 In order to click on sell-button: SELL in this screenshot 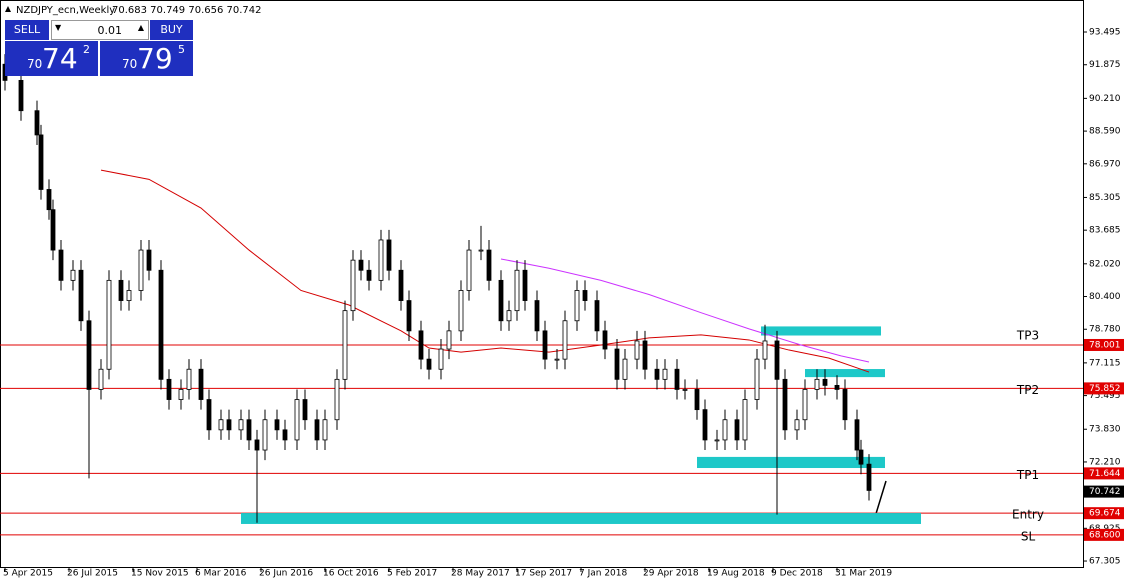, I will do `click(27, 30)`.